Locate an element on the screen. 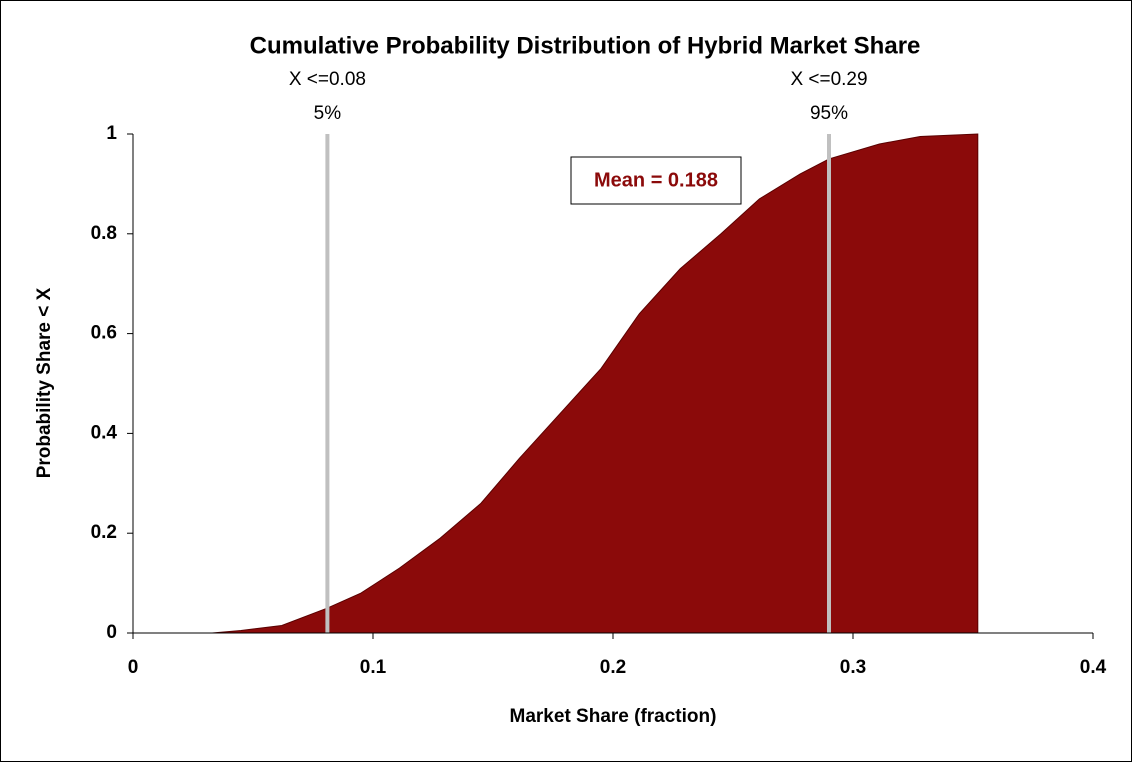 The height and width of the screenshot is (763, 1133). marker-label: X <=0.08 is located at coordinates (327, 79).